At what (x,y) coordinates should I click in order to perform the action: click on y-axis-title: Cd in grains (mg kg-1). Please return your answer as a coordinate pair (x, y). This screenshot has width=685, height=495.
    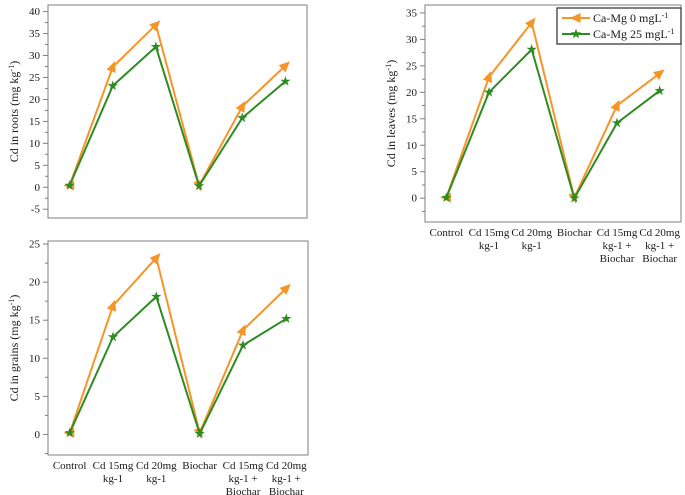
    Looking at the image, I should click on (14, 348).